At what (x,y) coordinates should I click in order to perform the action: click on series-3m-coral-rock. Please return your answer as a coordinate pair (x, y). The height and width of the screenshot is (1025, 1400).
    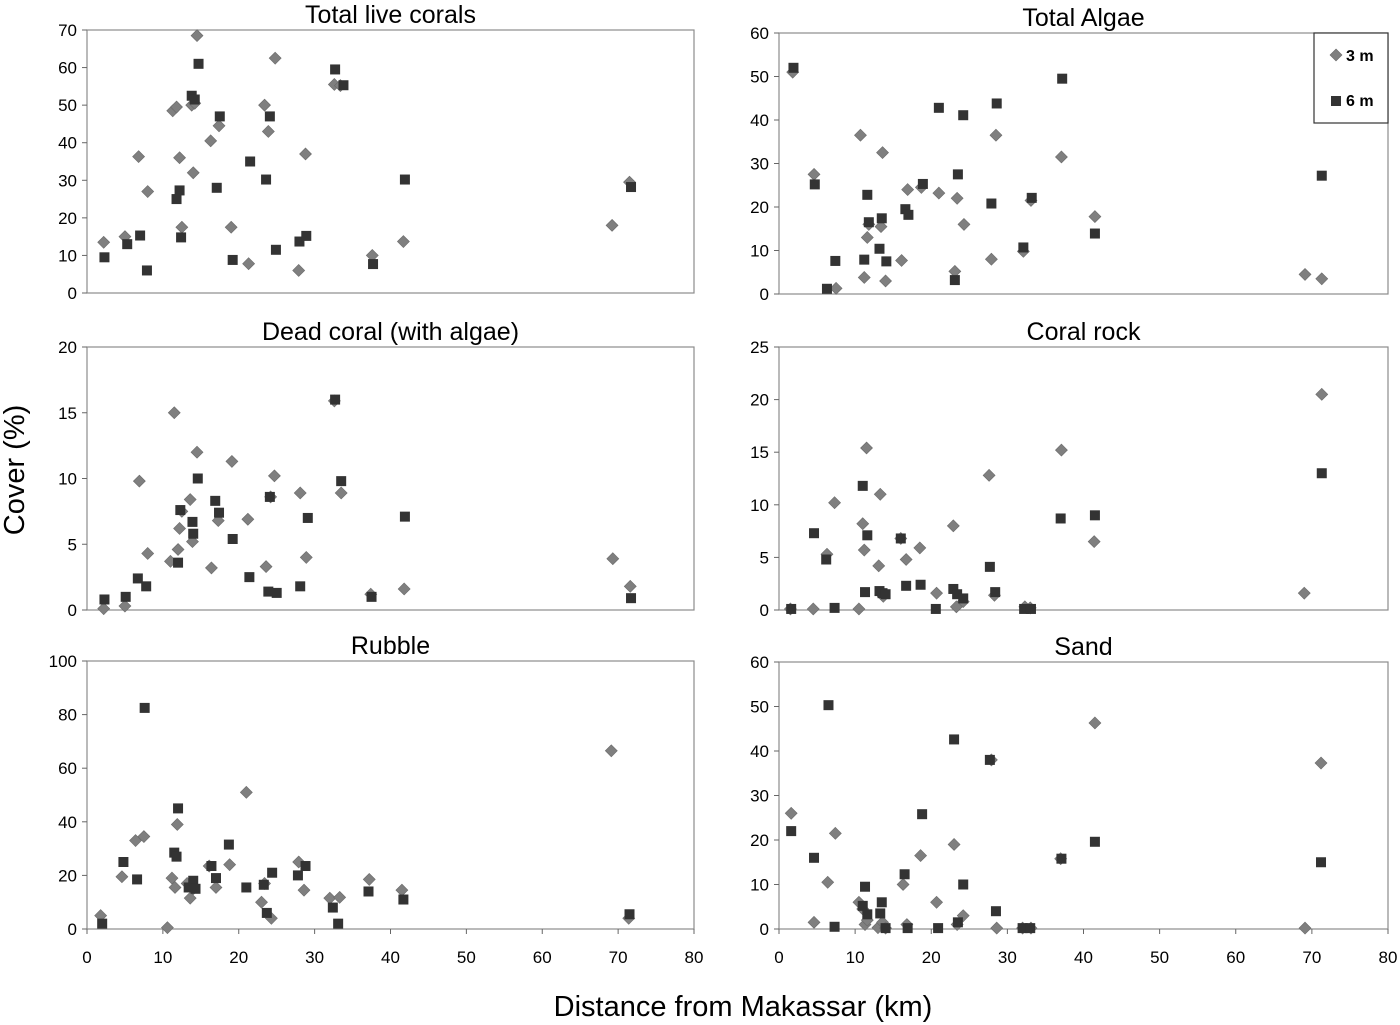
    Looking at the image, I should click on (1056, 501).